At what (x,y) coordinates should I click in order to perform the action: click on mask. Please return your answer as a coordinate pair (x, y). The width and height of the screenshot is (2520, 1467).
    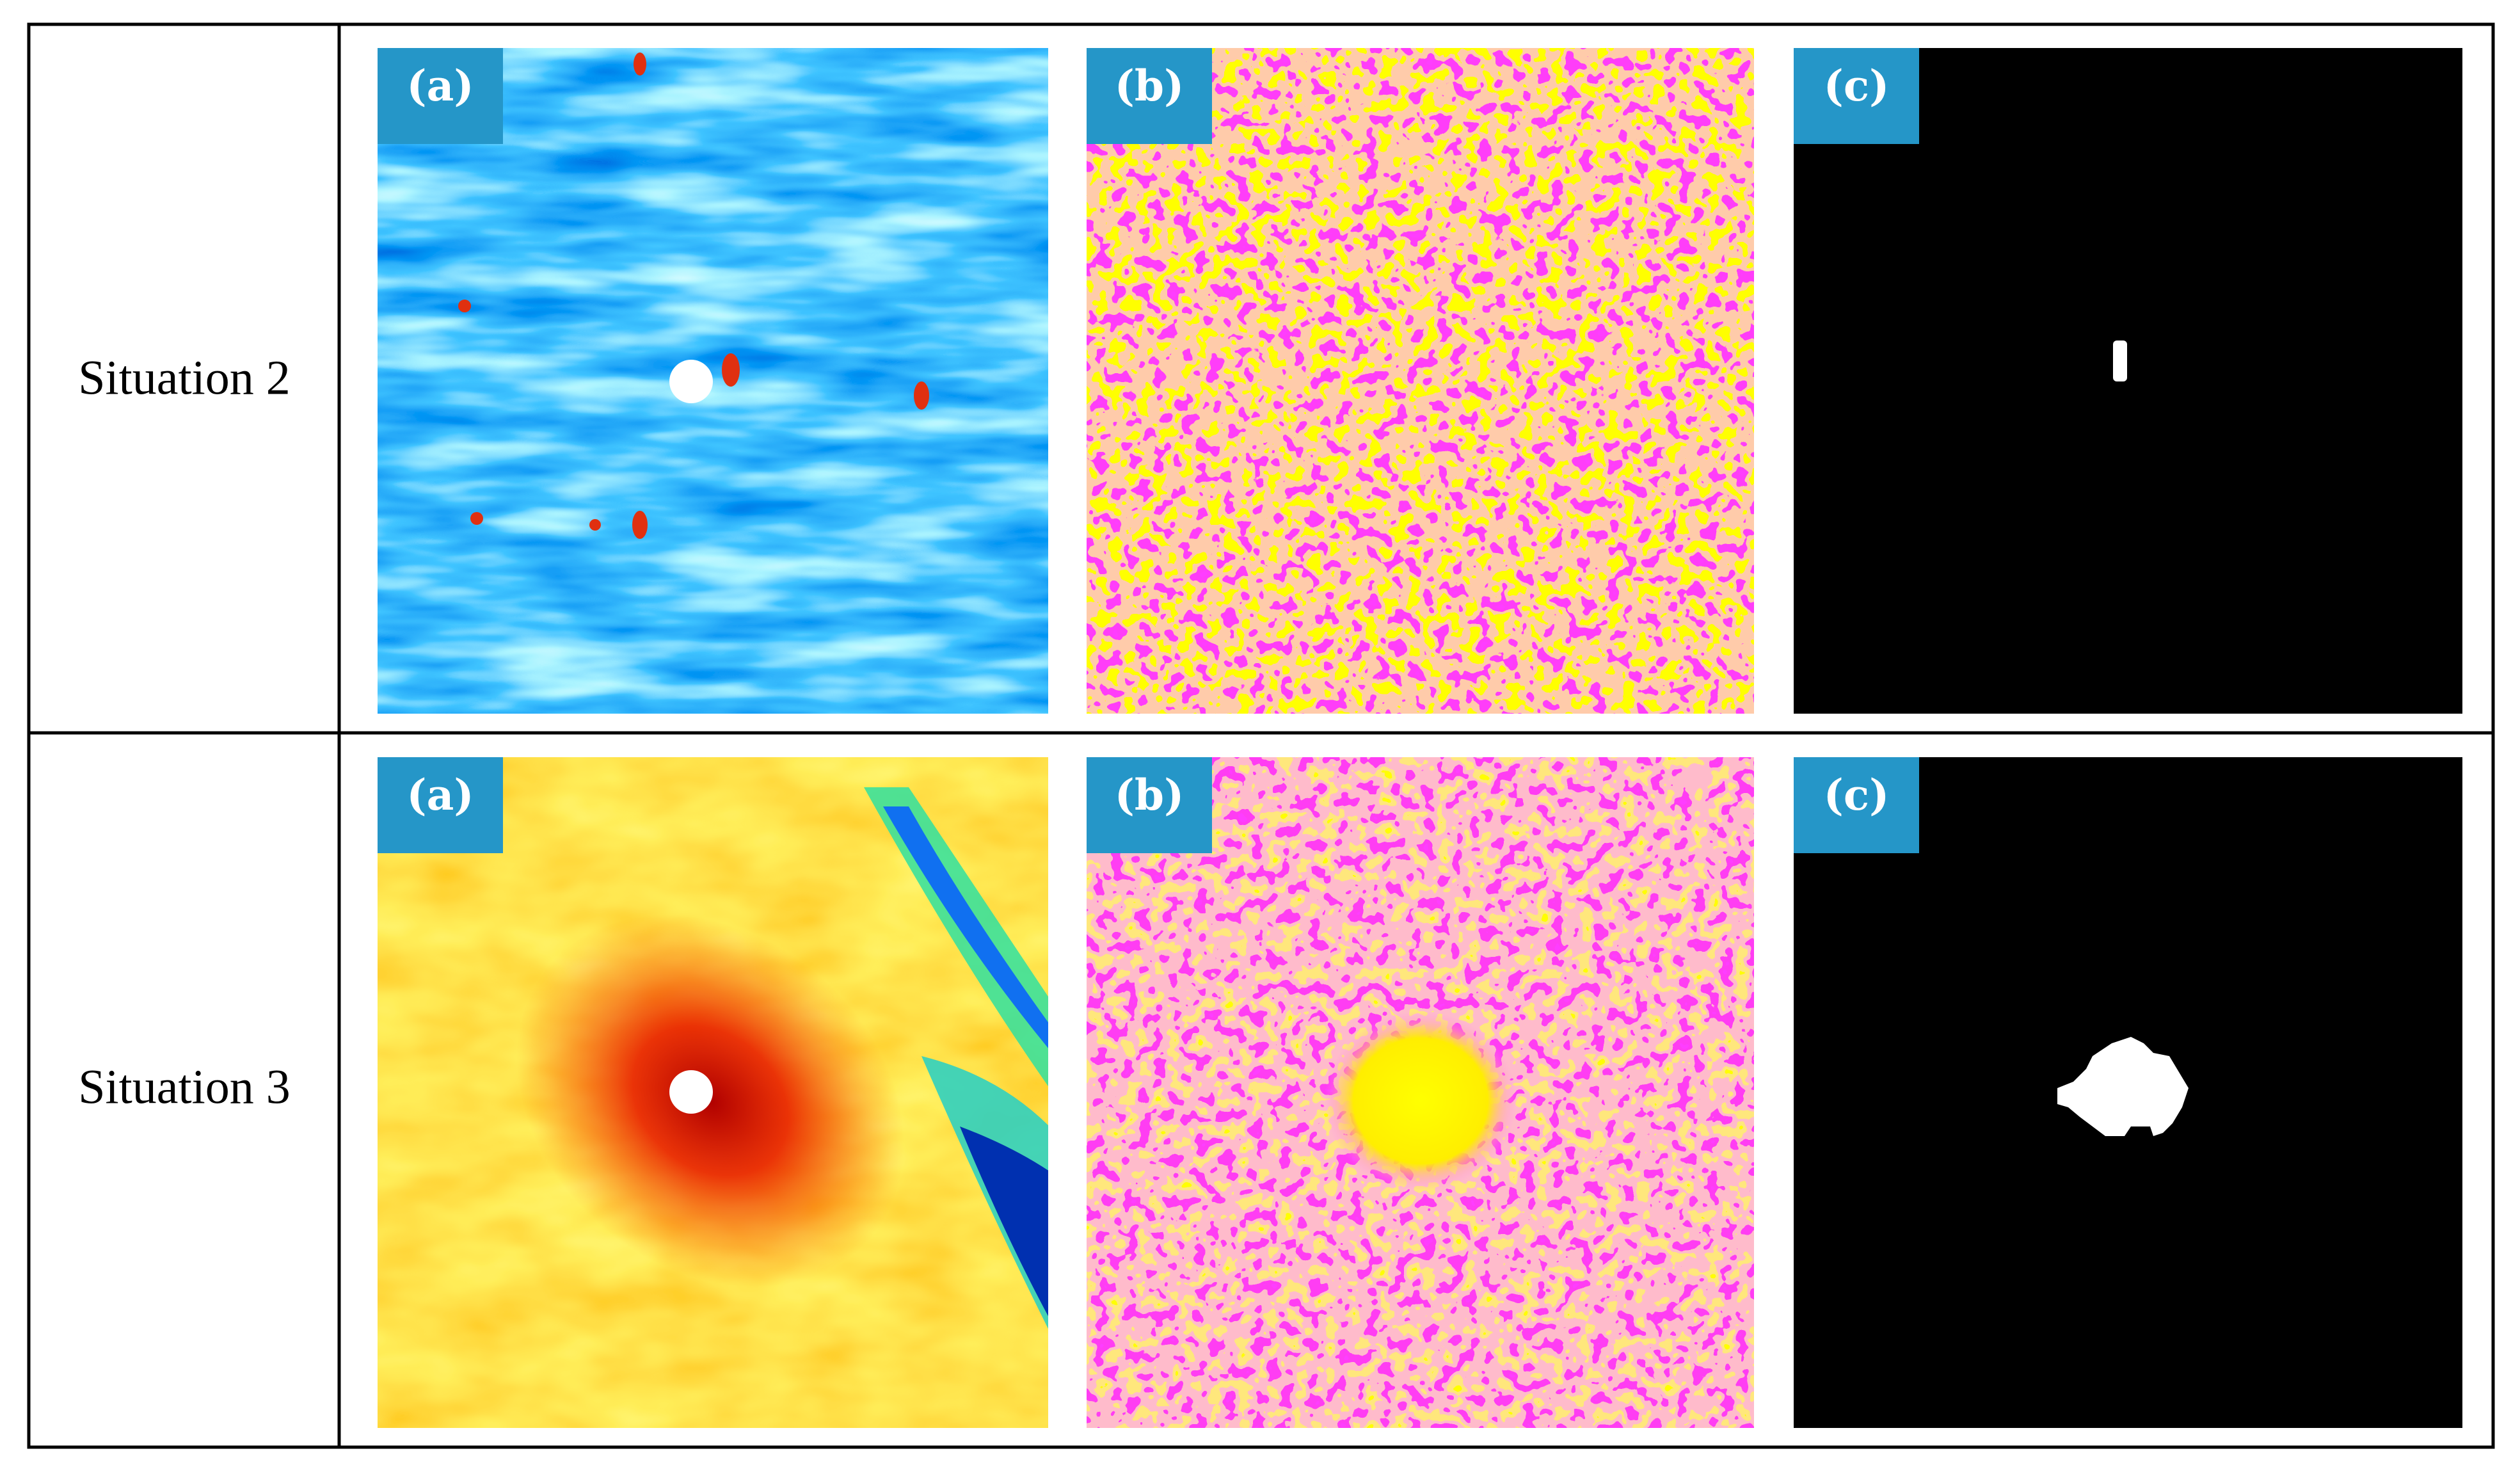
    Looking at the image, I should click on (2128, 381).